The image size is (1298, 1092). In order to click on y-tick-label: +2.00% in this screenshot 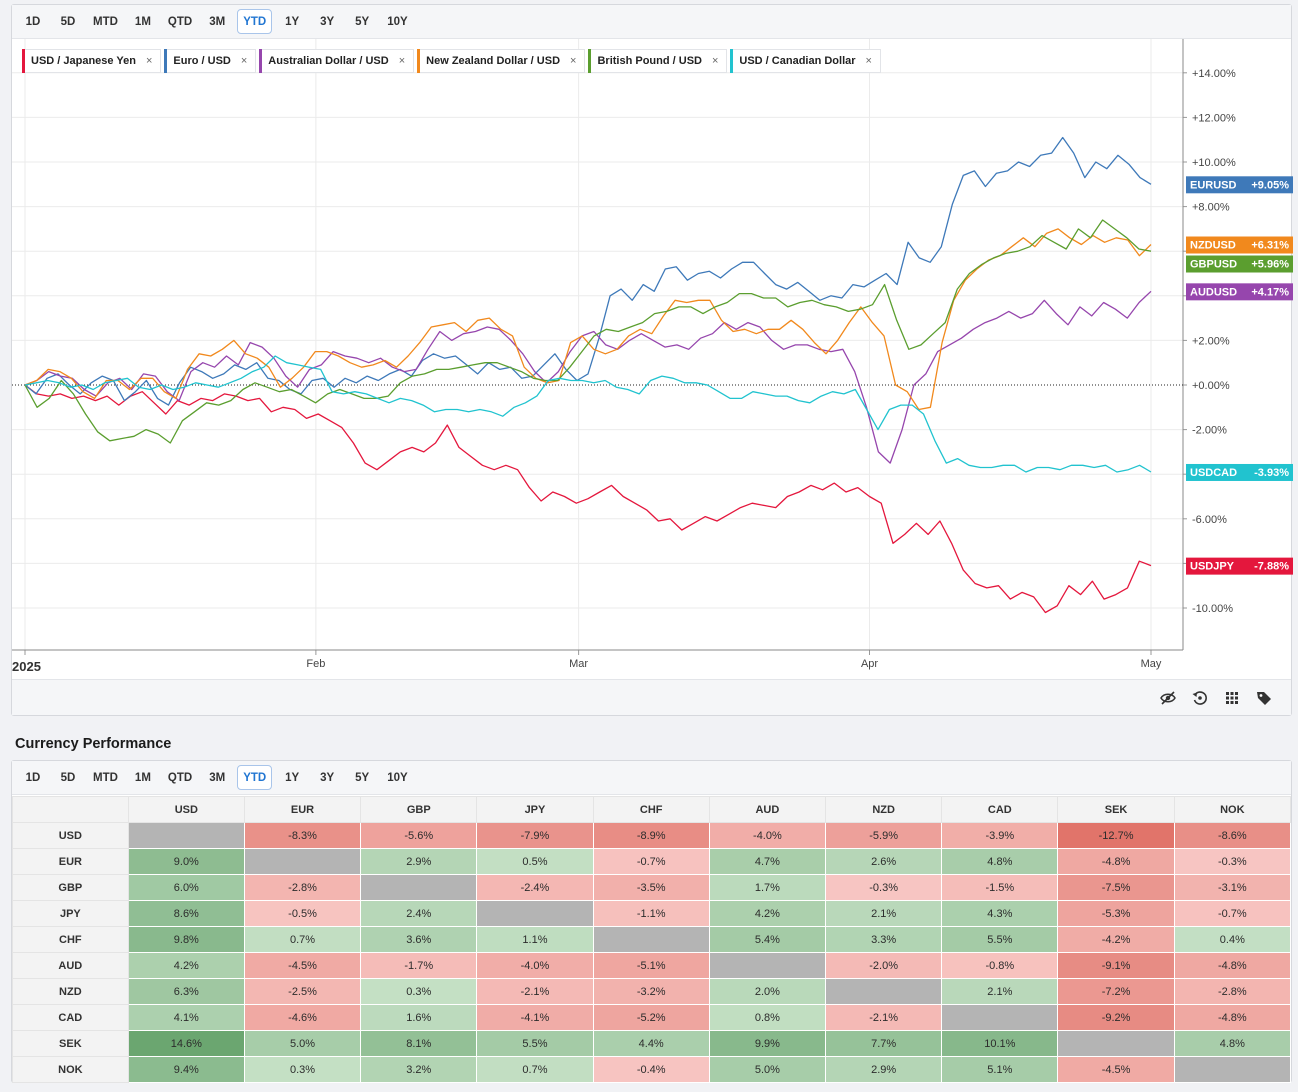, I will do `click(1211, 341)`.